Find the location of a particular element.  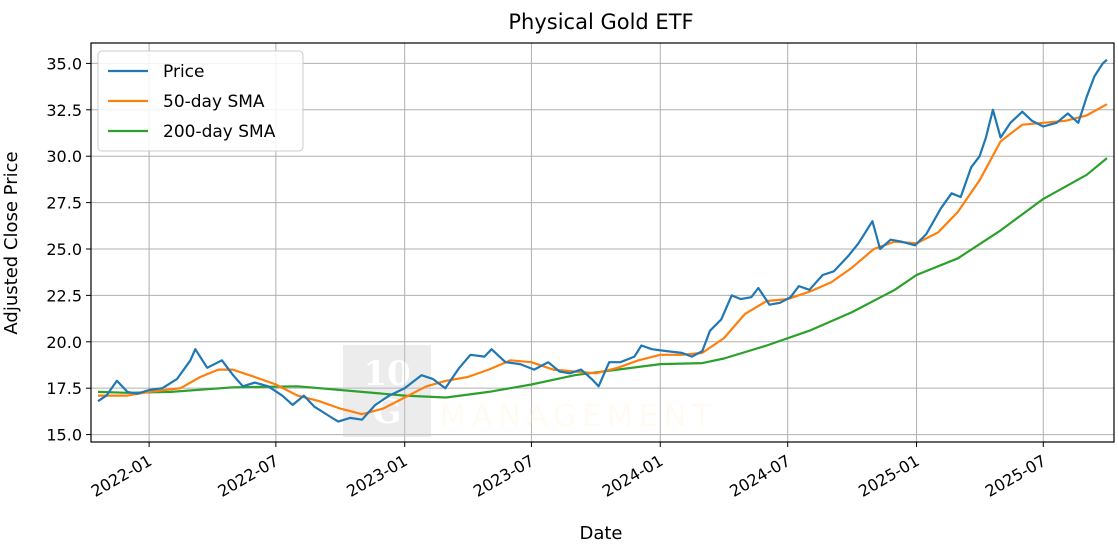

x-tick-label: 2024-01 is located at coordinates (632, 476).